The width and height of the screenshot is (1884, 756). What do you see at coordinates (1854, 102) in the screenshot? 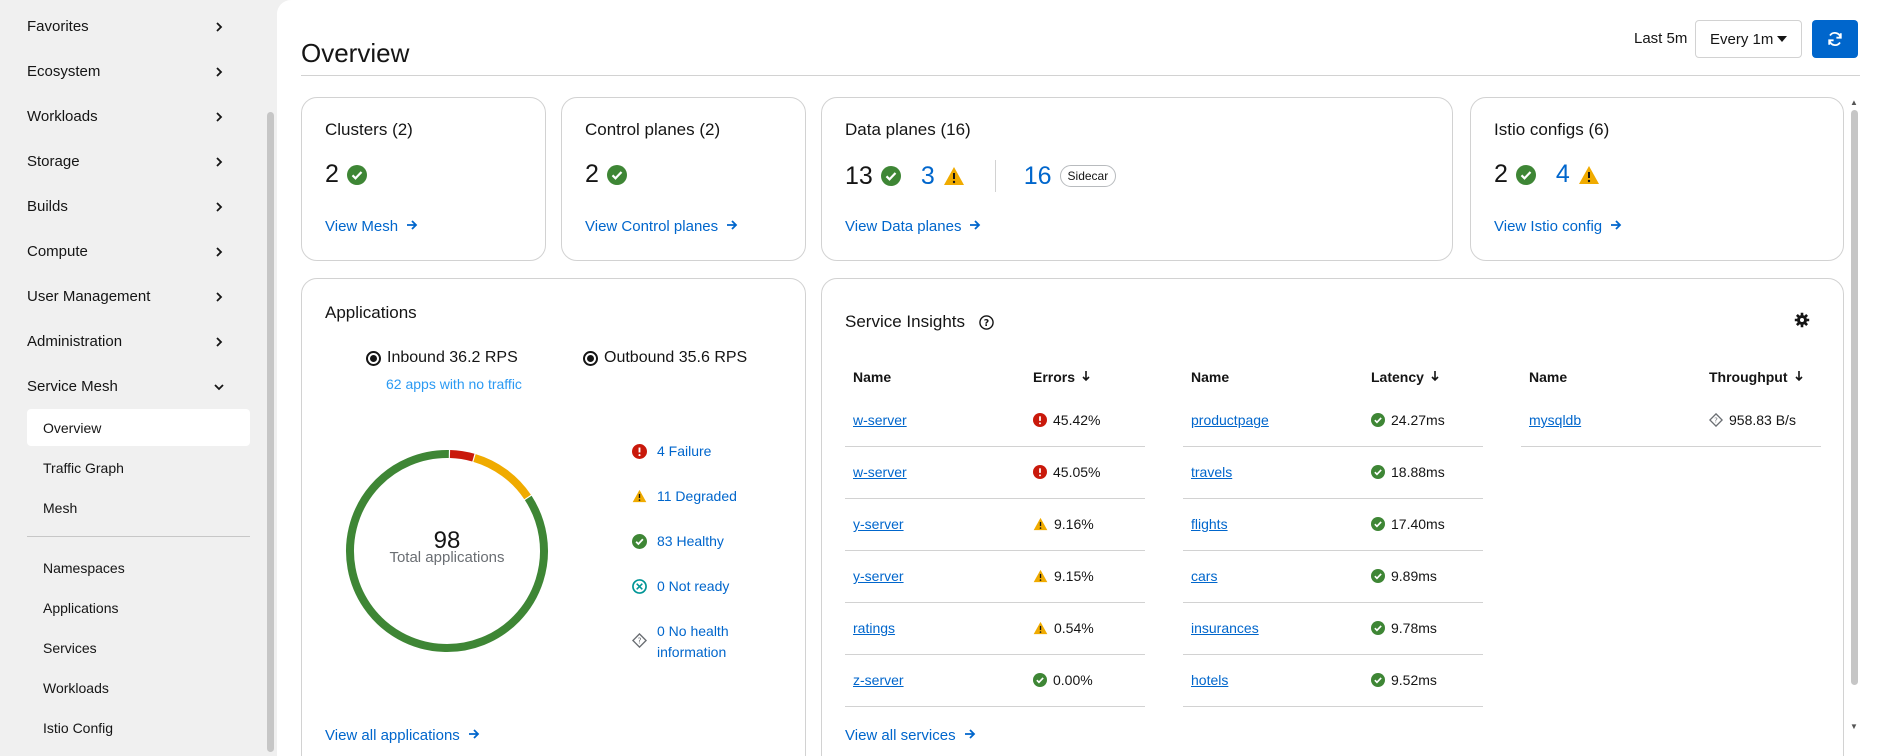
I see `scroll-up-icon: ▲` at bounding box center [1854, 102].